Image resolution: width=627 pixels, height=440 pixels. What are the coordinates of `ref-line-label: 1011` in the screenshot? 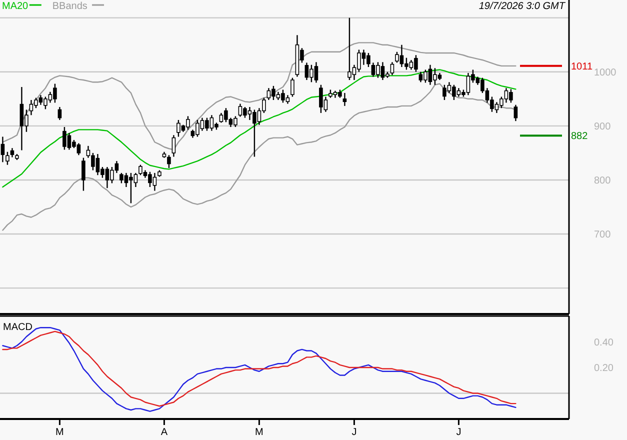 It's located at (582, 66).